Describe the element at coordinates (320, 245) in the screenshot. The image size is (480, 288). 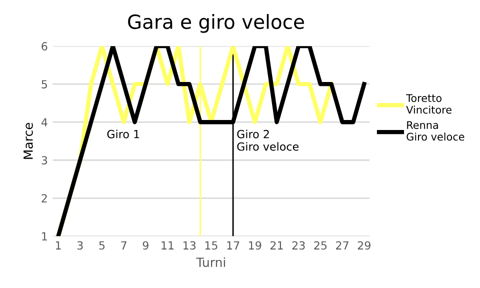
I see `x-tick-label: 25` at that location.